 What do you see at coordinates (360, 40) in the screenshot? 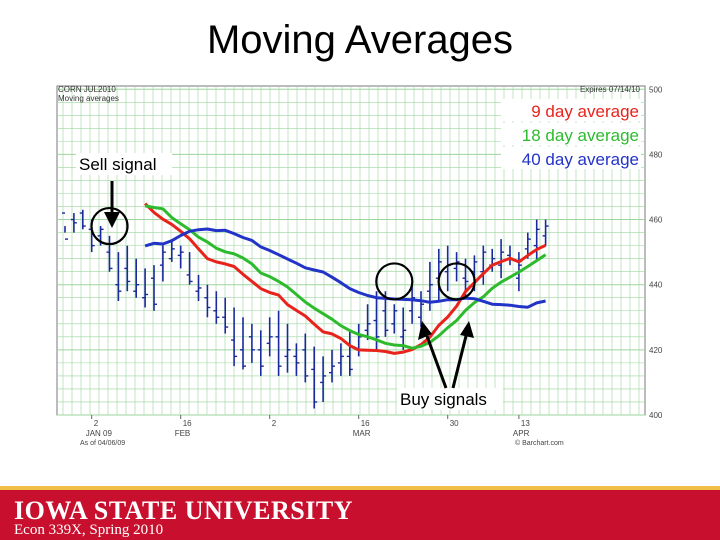
I see `slide-title: Moving Averages` at bounding box center [360, 40].